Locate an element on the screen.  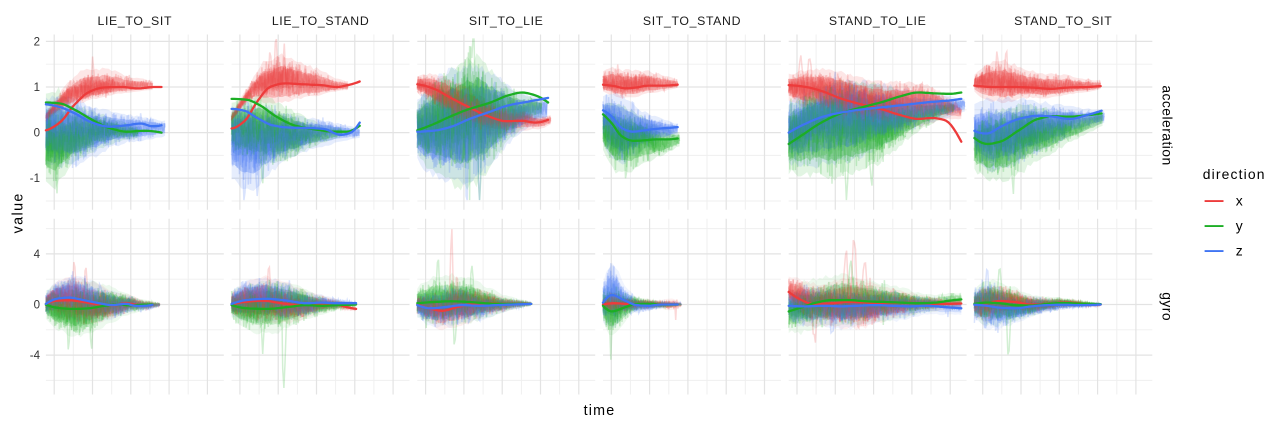
svg-text: value is located at coordinates (18, 212).